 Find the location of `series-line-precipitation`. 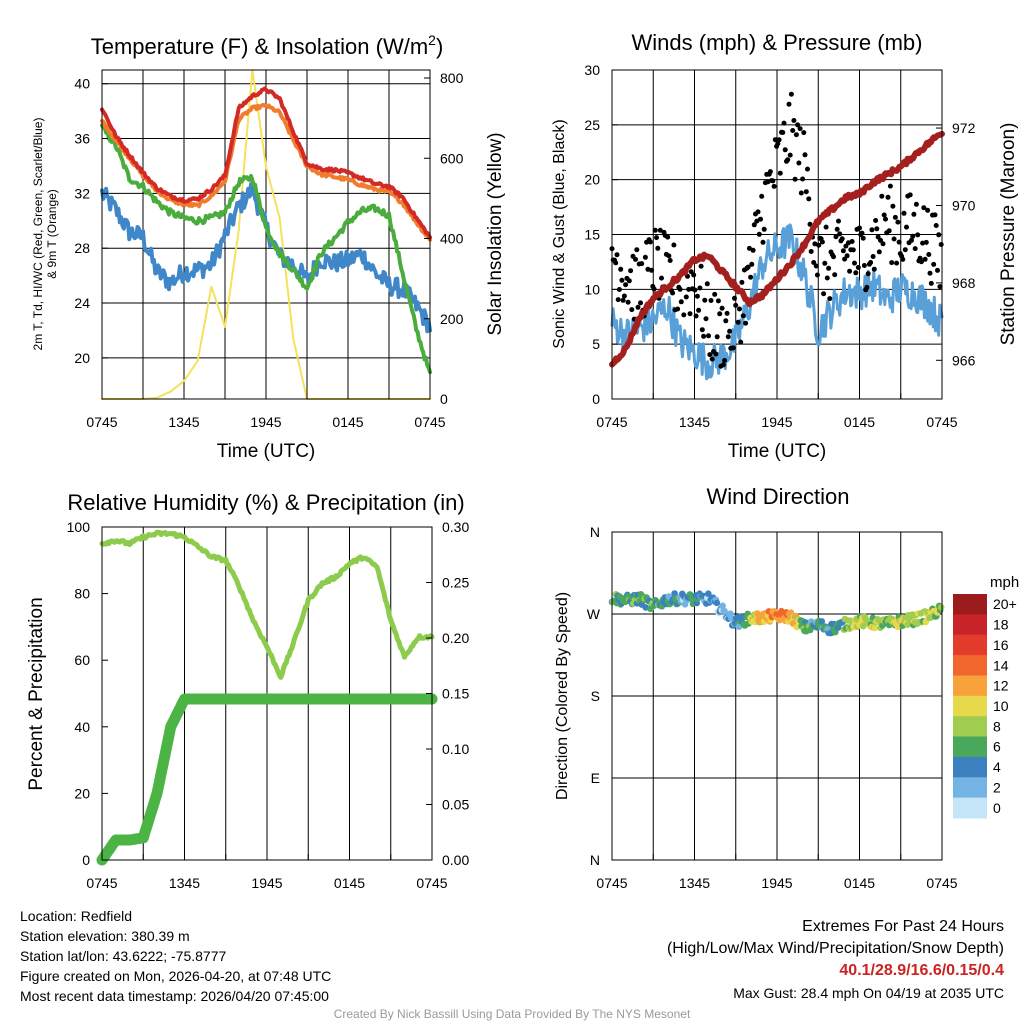

series-line-precipitation is located at coordinates (267, 779).